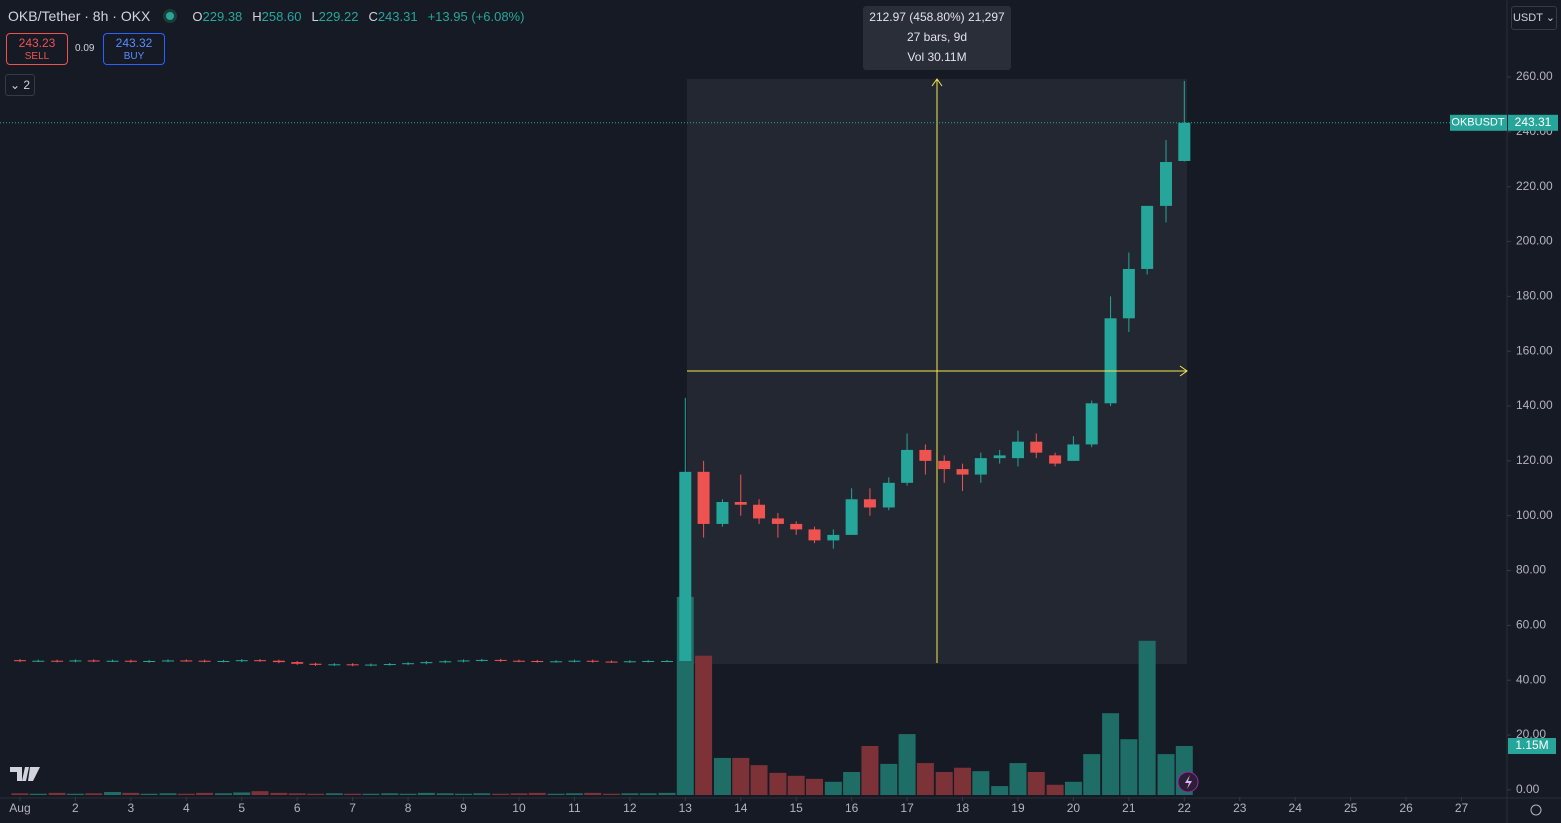 The width and height of the screenshot is (1561, 823). I want to click on x-tick-label: 23, so click(1240, 808).